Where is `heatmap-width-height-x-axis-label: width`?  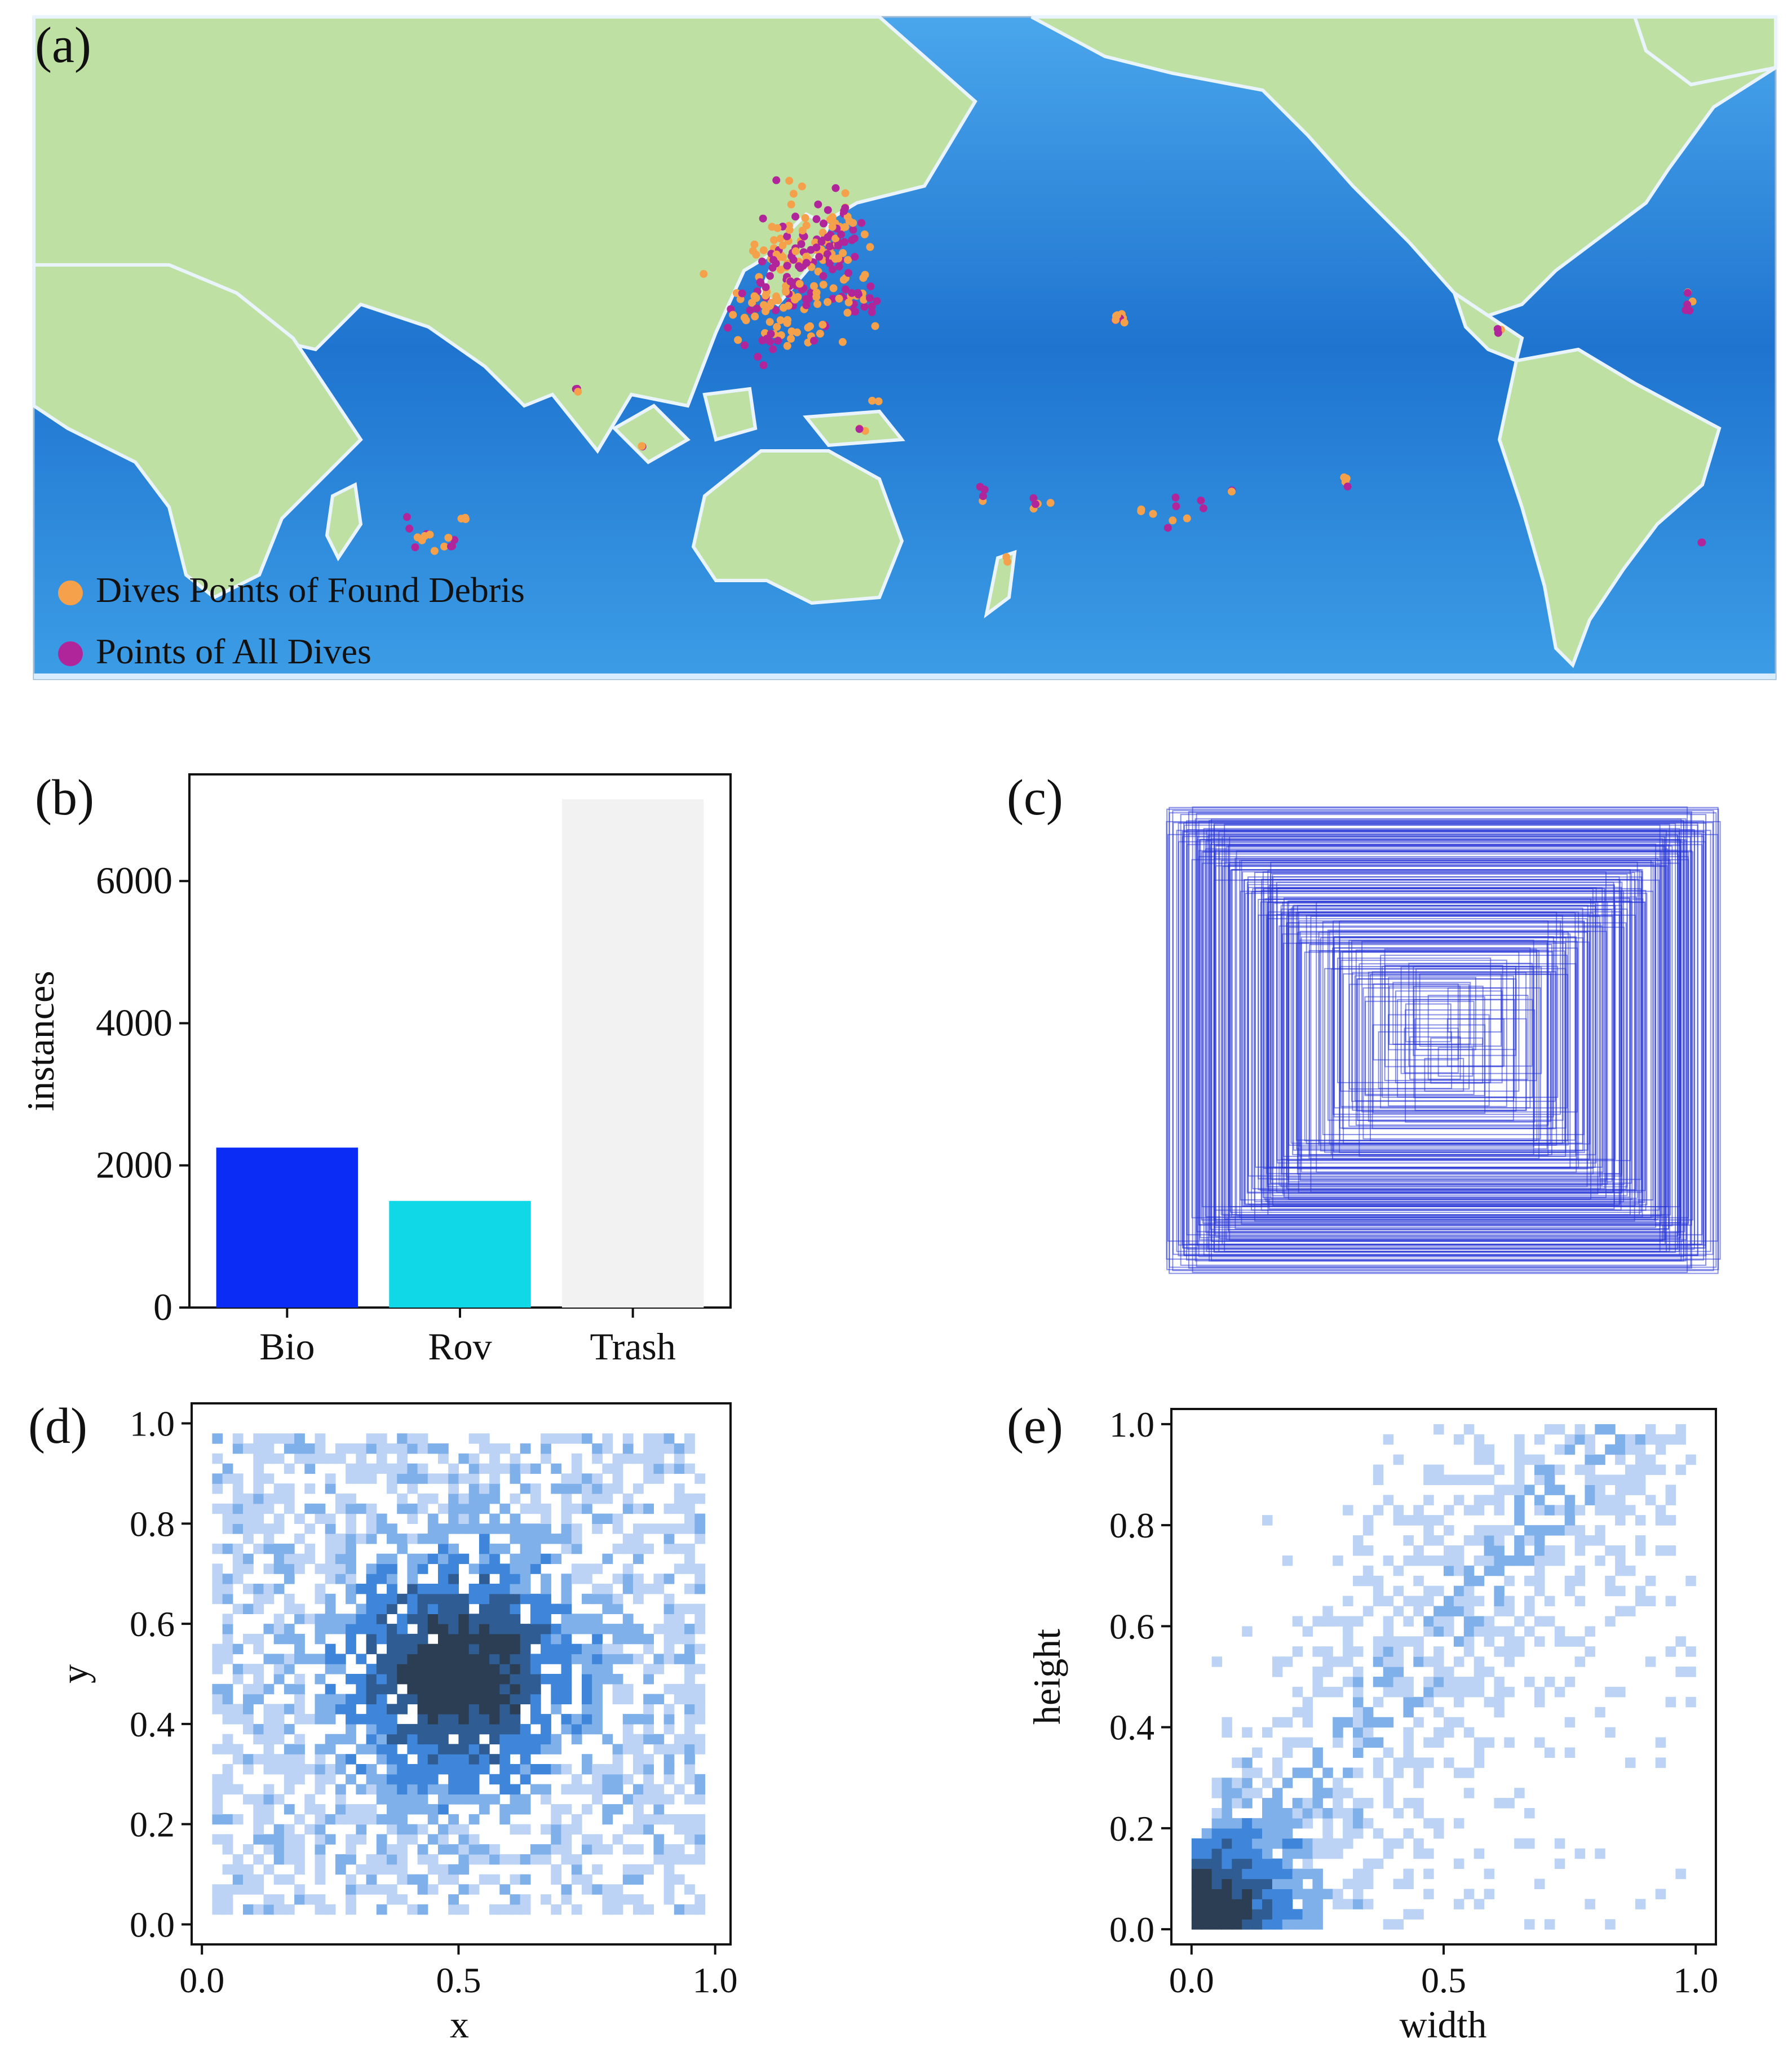 heatmap-width-height-x-axis-label: width is located at coordinates (1443, 2024).